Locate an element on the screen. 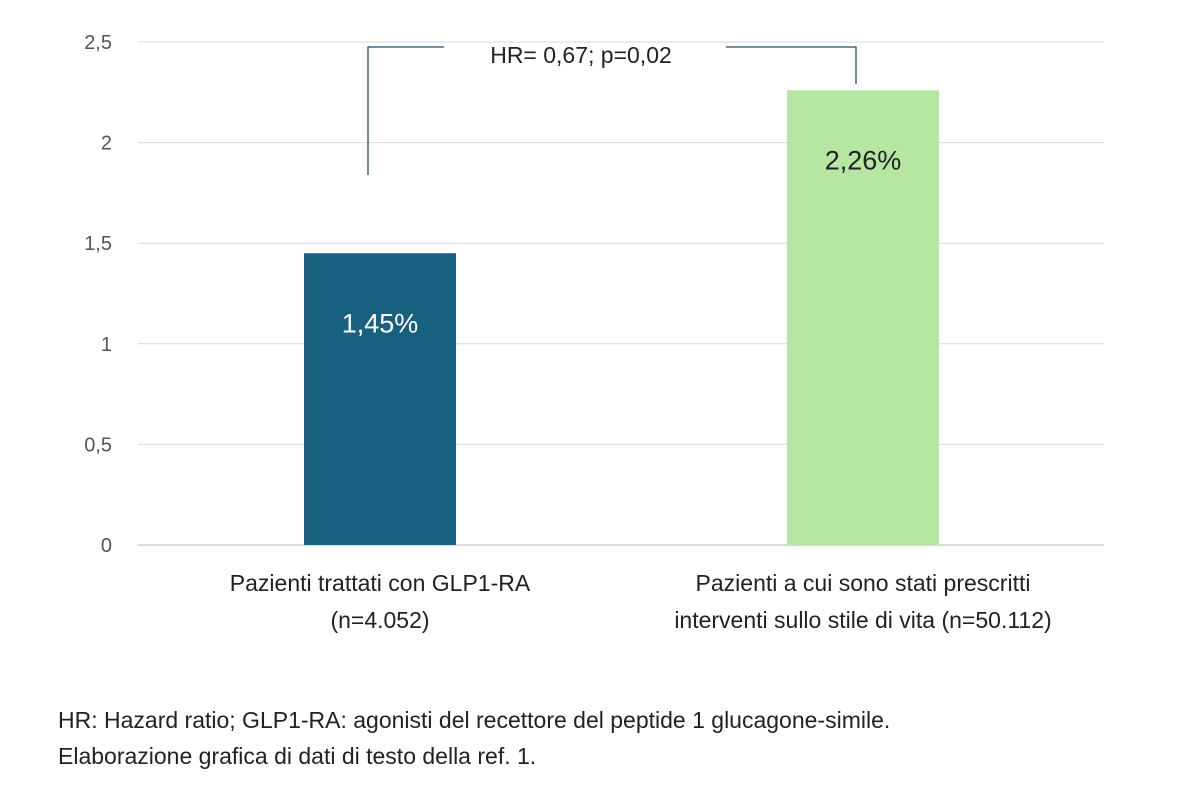 Image resolution: width=1177 pixels, height=800 pixels. y-axis-ticks: 0 0,5 1 1,5 2 2,5 is located at coordinates (98, 294).